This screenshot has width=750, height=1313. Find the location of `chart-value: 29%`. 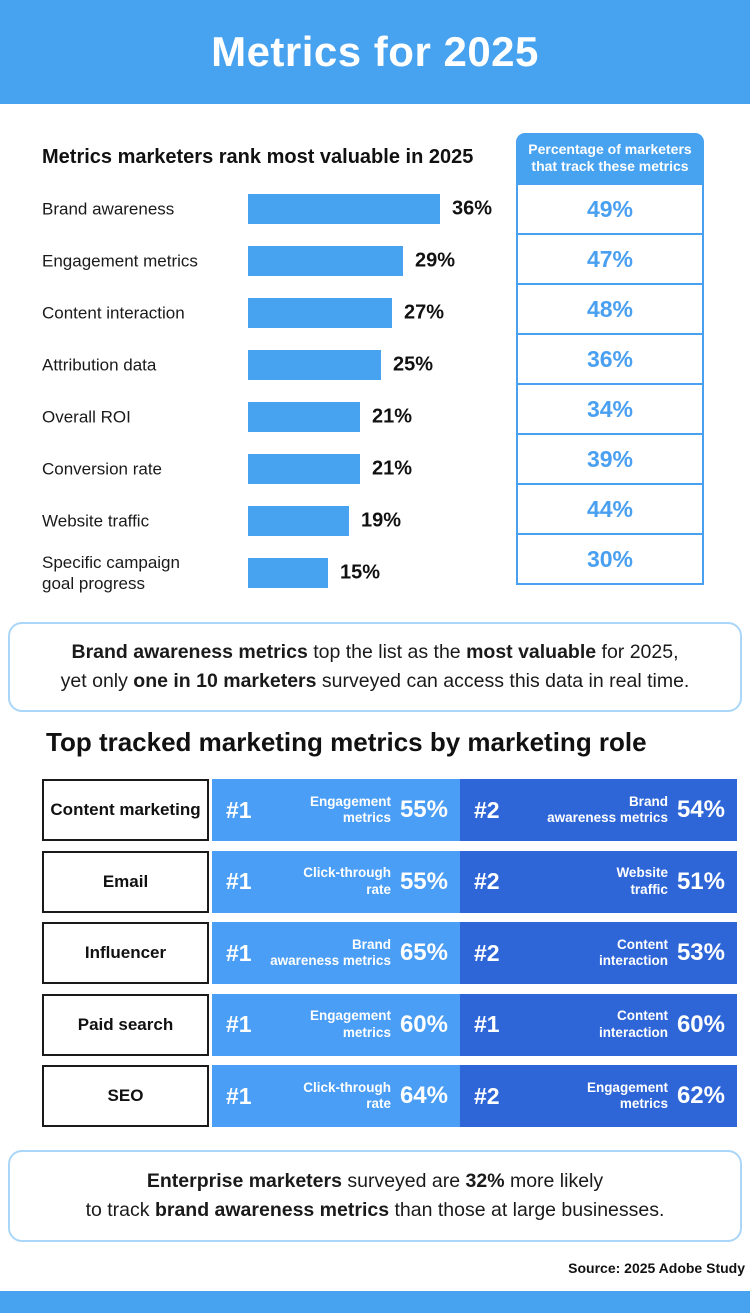

chart-value: 29% is located at coordinates (435, 260).